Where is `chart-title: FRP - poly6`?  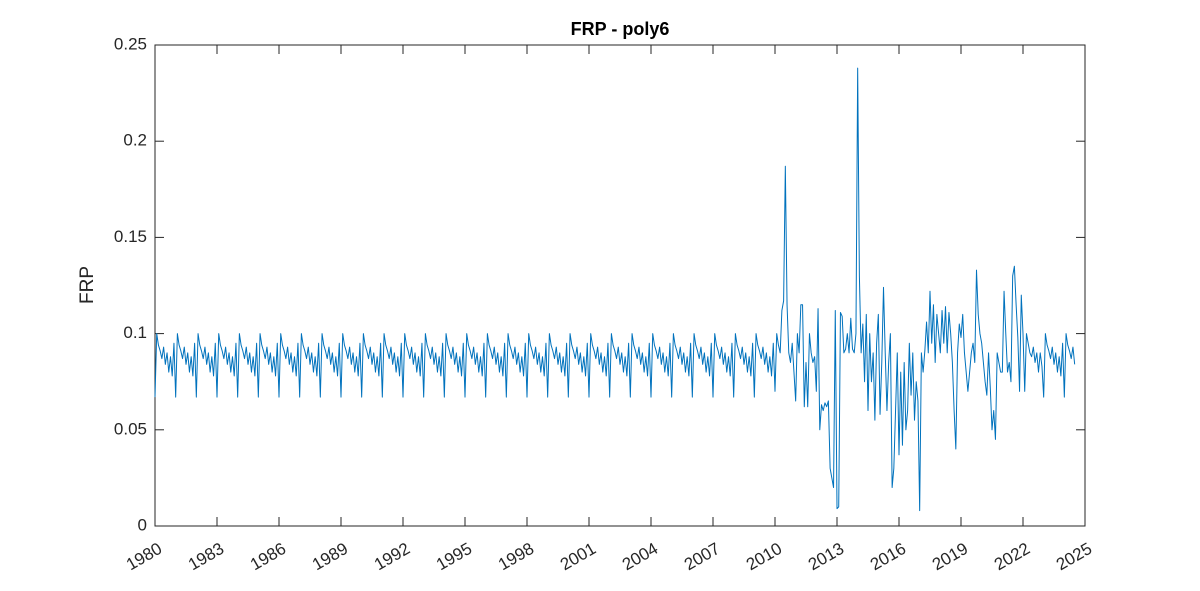 chart-title: FRP - poly6 is located at coordinates (620, 29).